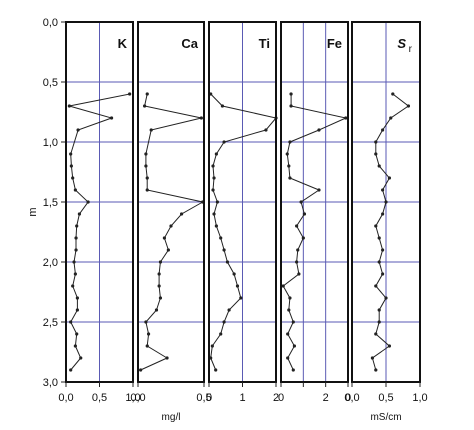  Describe the element at coordinates (401, 43) in the screenshot. I see `panel-label: S` at that location.